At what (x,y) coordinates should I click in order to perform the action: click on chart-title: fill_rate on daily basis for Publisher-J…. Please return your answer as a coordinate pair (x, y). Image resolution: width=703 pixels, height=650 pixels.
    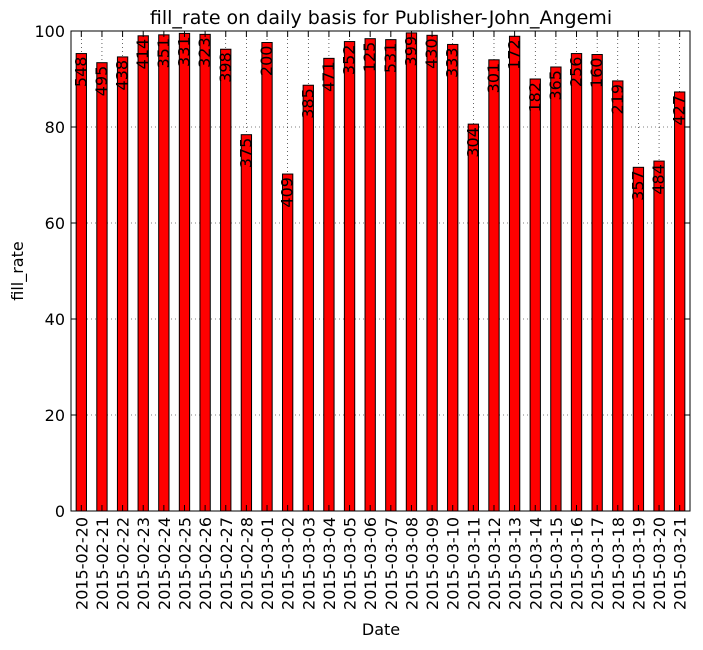
    Looking at the image, I should click on (381, 18).